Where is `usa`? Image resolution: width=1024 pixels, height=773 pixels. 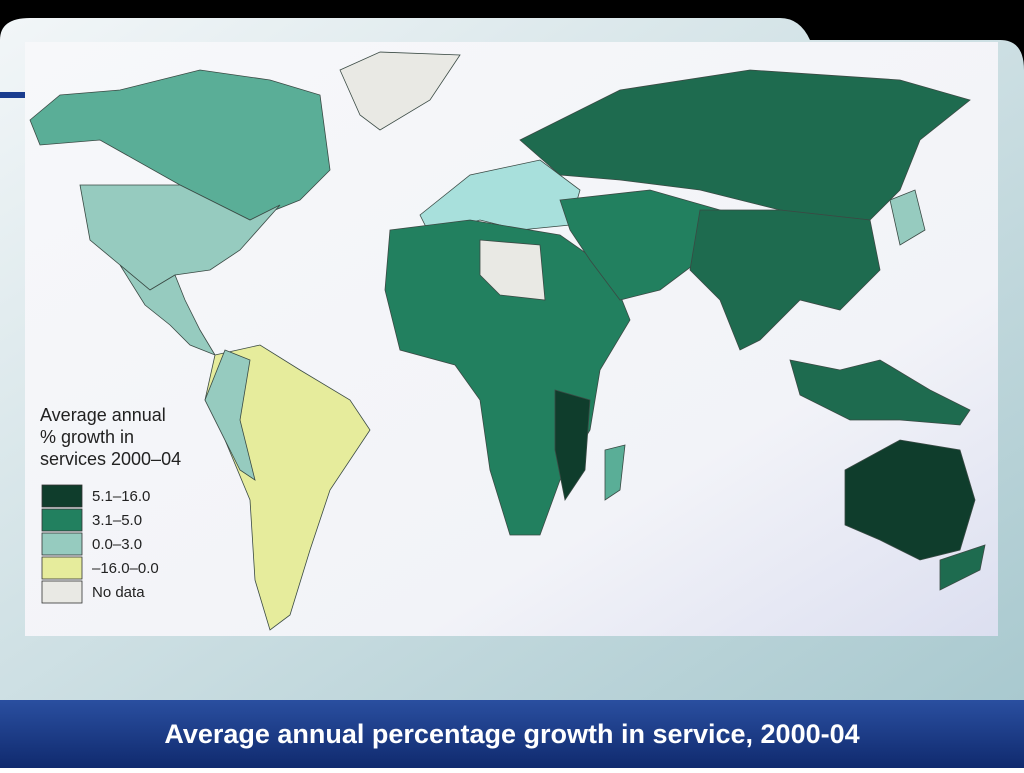 usa is located at coordinates (180, 237).